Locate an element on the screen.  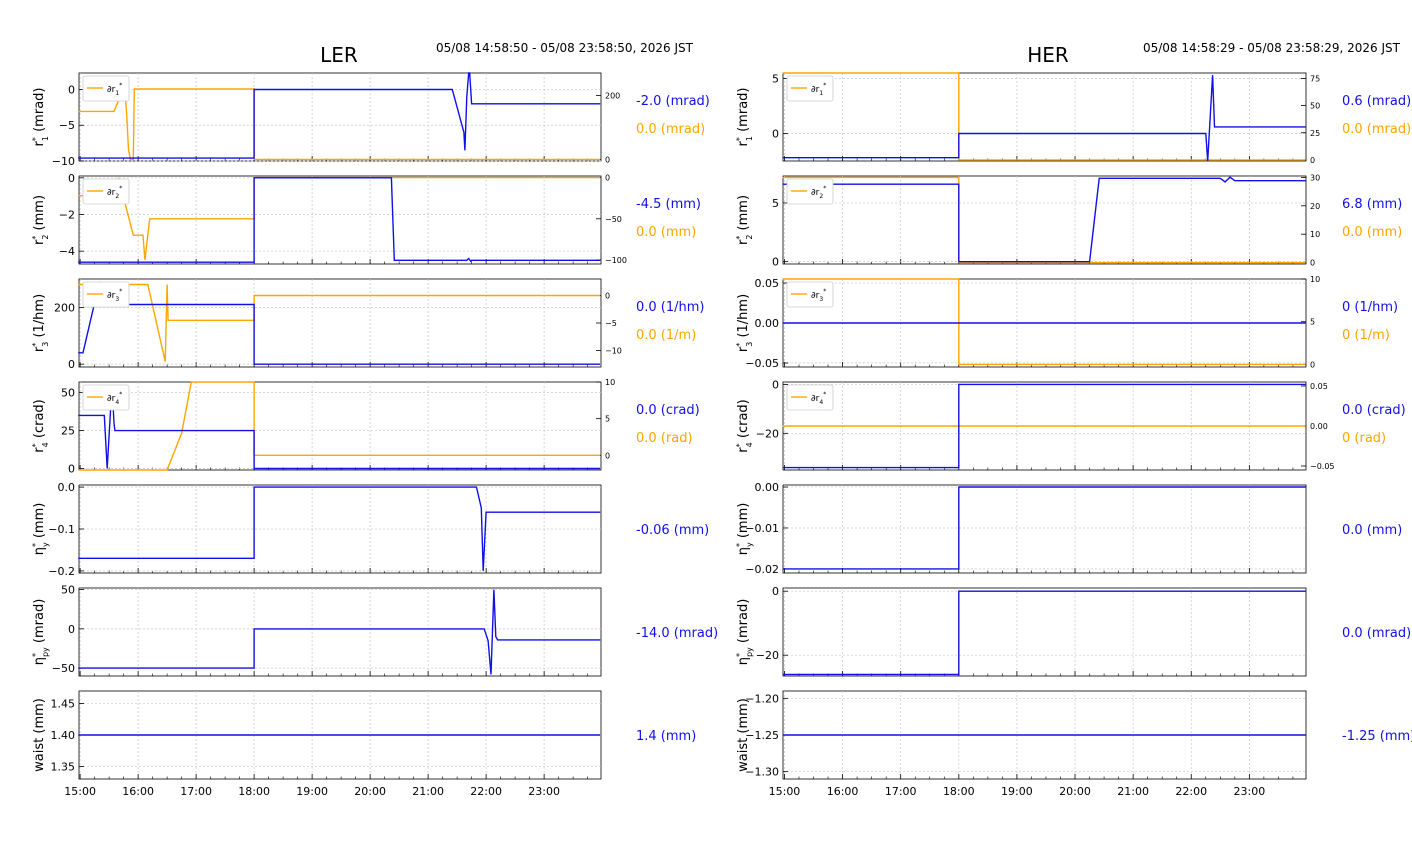
y-tick-label: 200 is located at coordinates (64, 307).